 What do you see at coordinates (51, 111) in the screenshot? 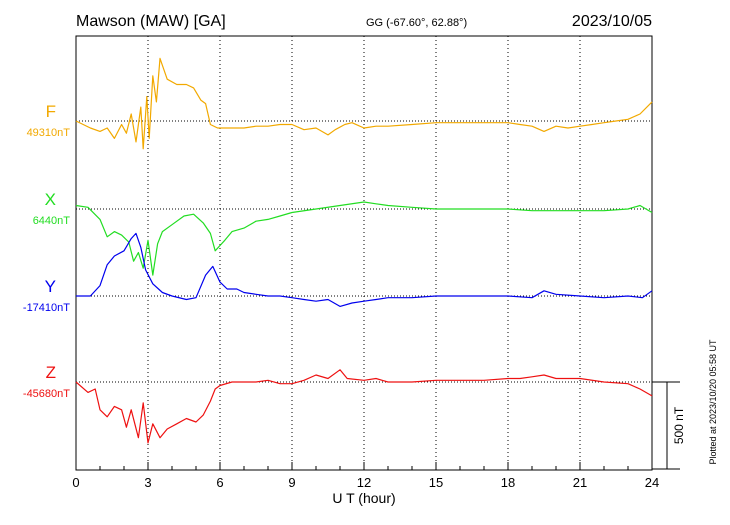
I see `series-name-f: F` at bounding box center [51, 111].